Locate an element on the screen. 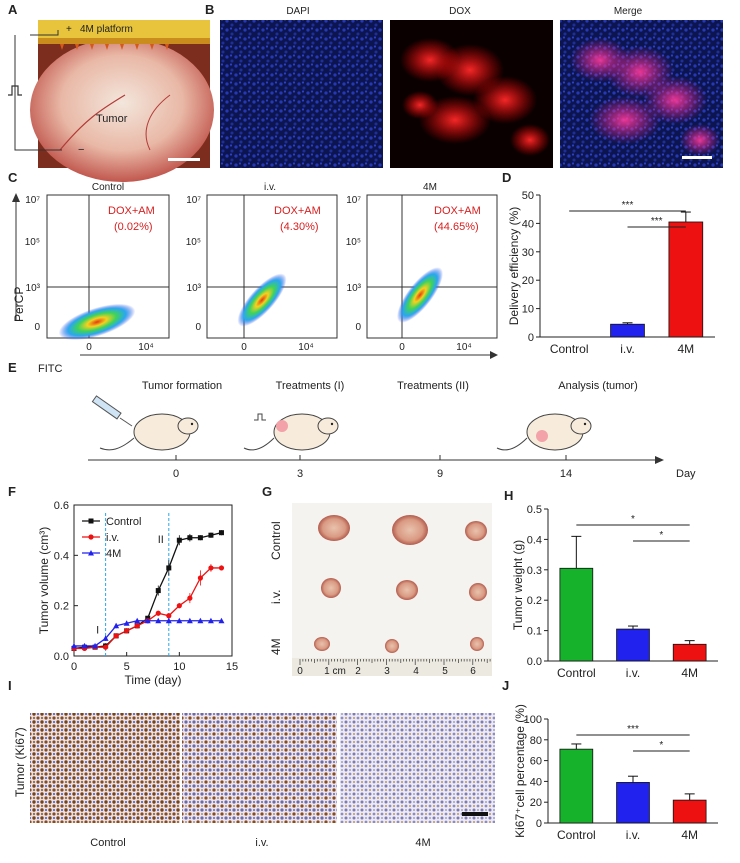 Image resolution: width=740 pixels, height=863 pixels. gate-label-4m: DOX+AM is located at coordinates (457, 211).